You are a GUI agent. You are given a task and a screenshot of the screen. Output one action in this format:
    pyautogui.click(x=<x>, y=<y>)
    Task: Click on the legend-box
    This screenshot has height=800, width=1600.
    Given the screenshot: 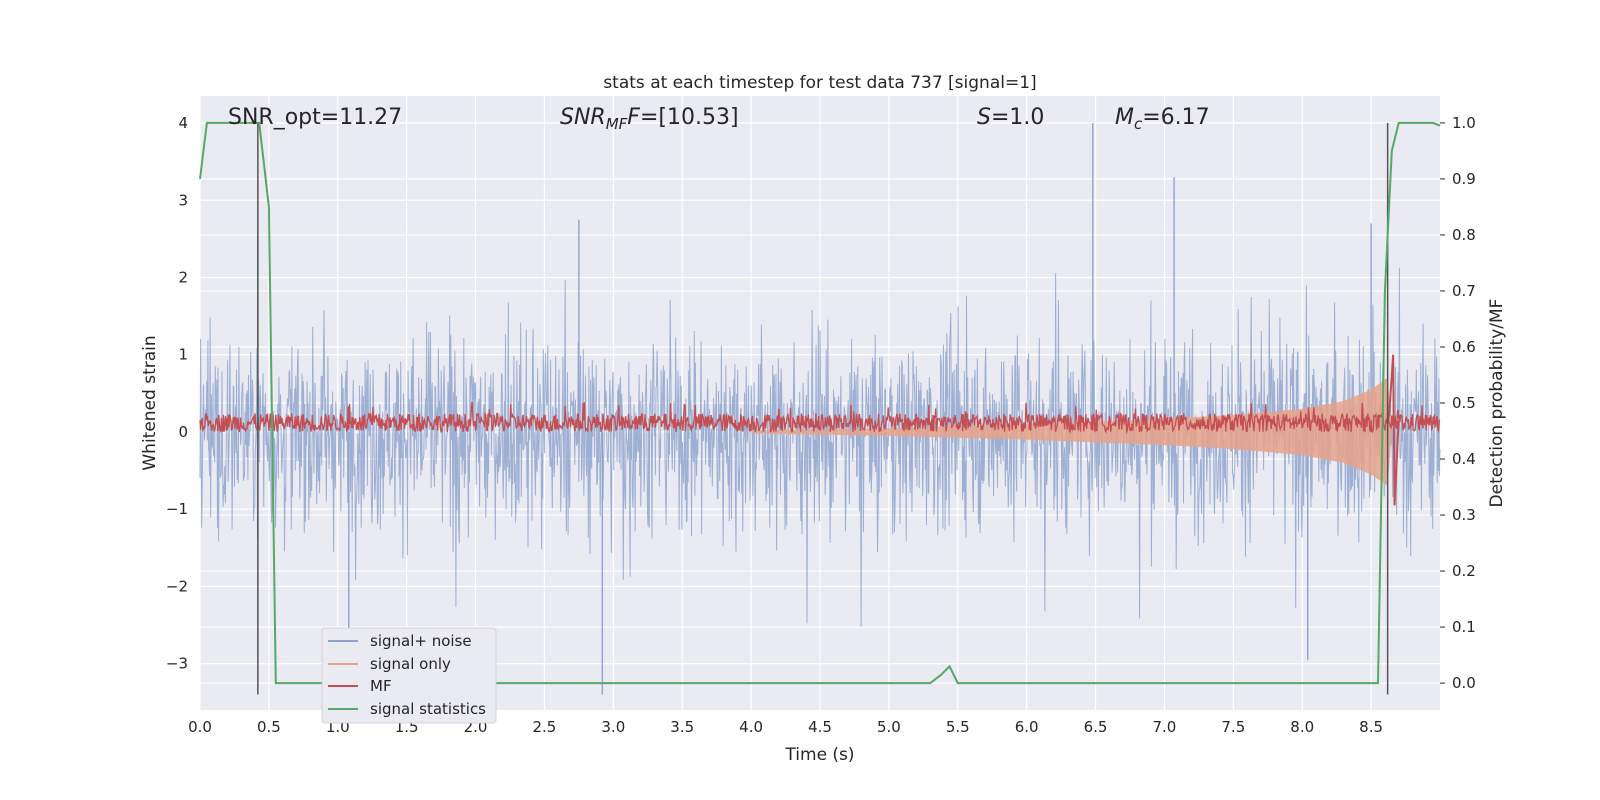 What is the action you would take?
    pyautogui.click(x=409, y=675)
    